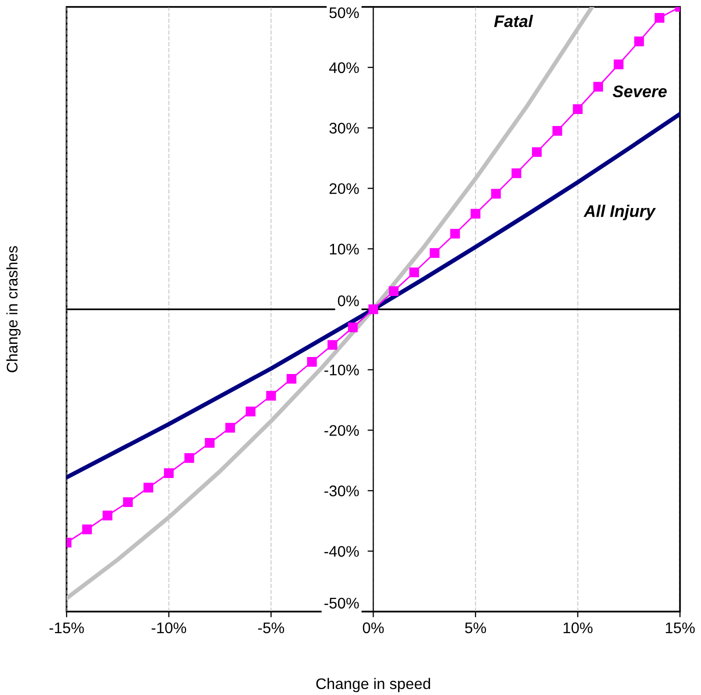 The width and height of the screenshot is (701, 695). Describe the element at coordinates (169, 628) in the screenshot. I see `x-tick-label: -10%` at that location.